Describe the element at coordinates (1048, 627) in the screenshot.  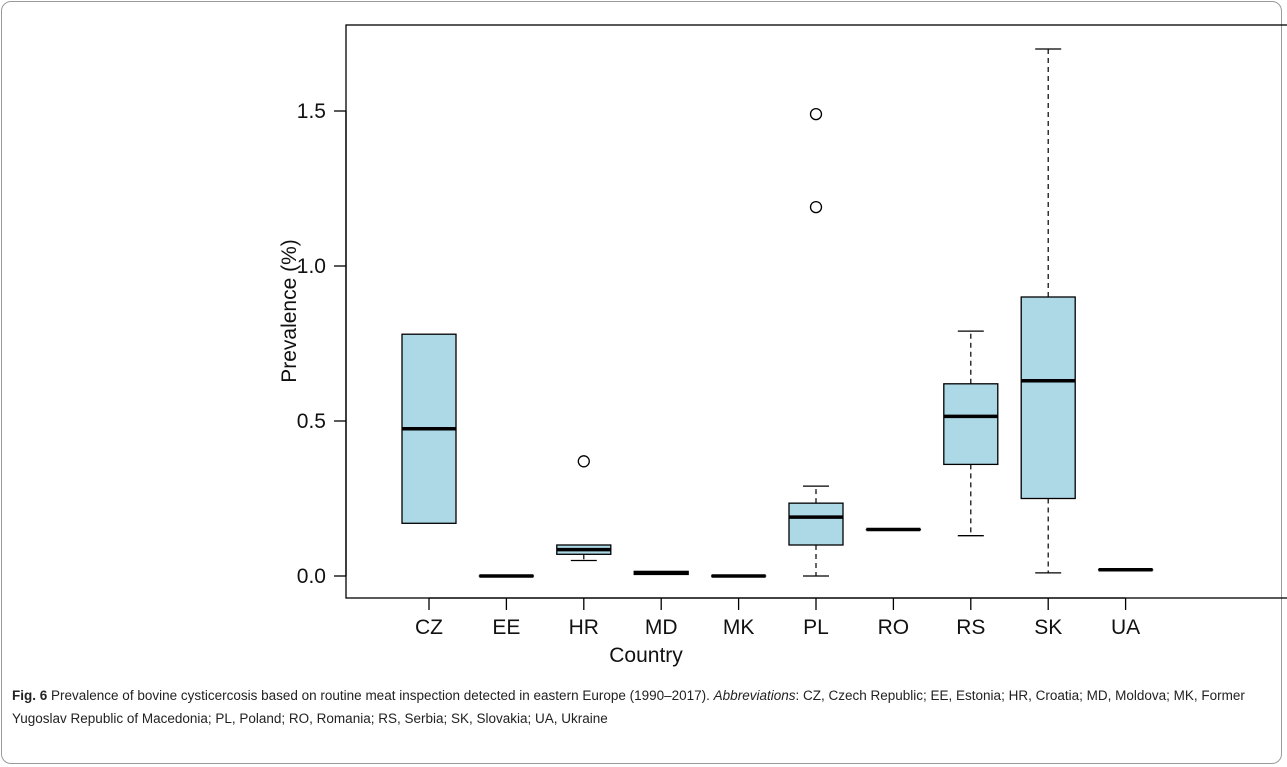
I see `x-tick-label: SK` at that location.